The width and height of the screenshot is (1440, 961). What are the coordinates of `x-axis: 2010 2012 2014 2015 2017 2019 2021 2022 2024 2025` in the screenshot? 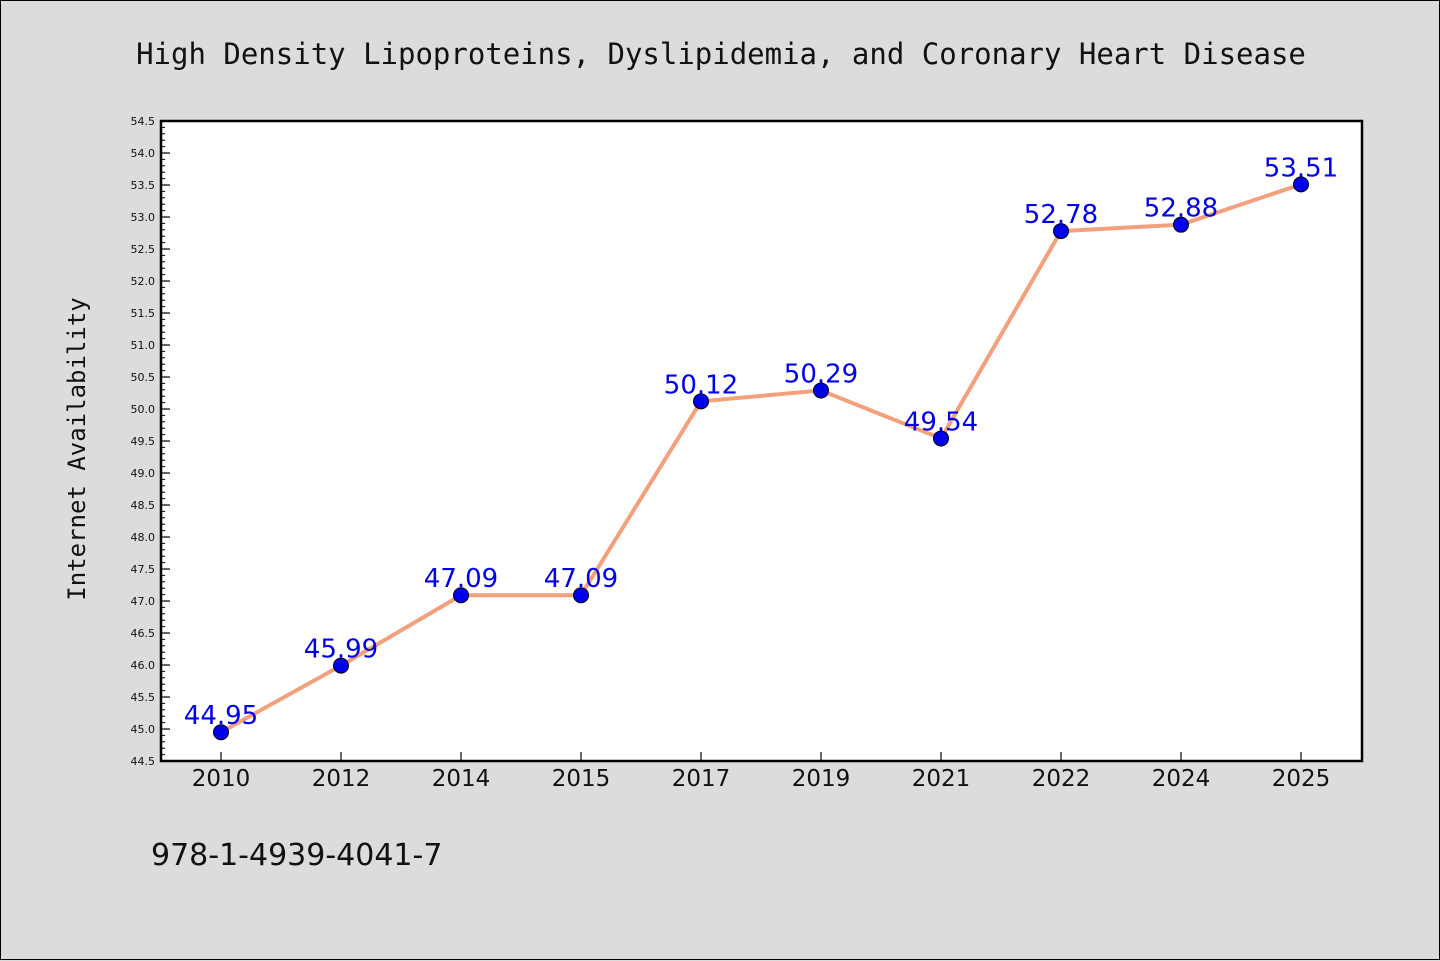 It's located at (761, 772).